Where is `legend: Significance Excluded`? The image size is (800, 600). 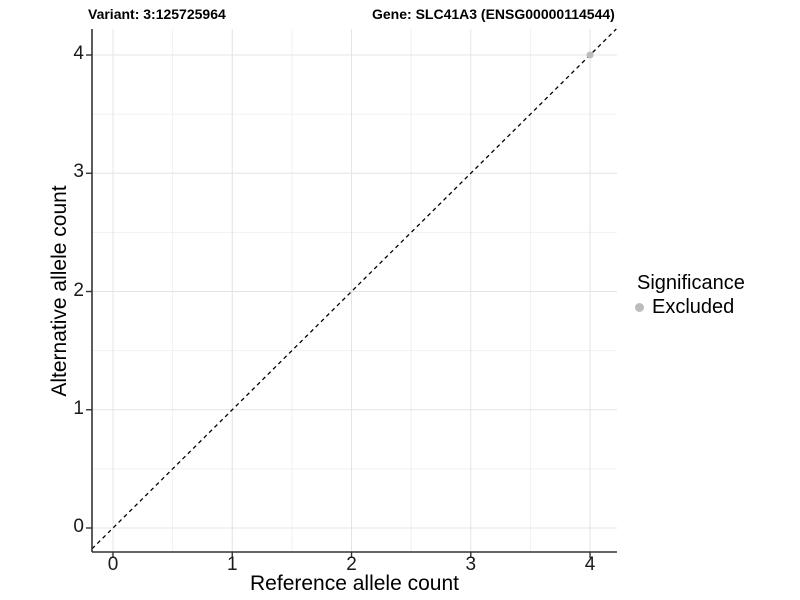 legend: Significance Excluded is located at coordinates (688, 295).